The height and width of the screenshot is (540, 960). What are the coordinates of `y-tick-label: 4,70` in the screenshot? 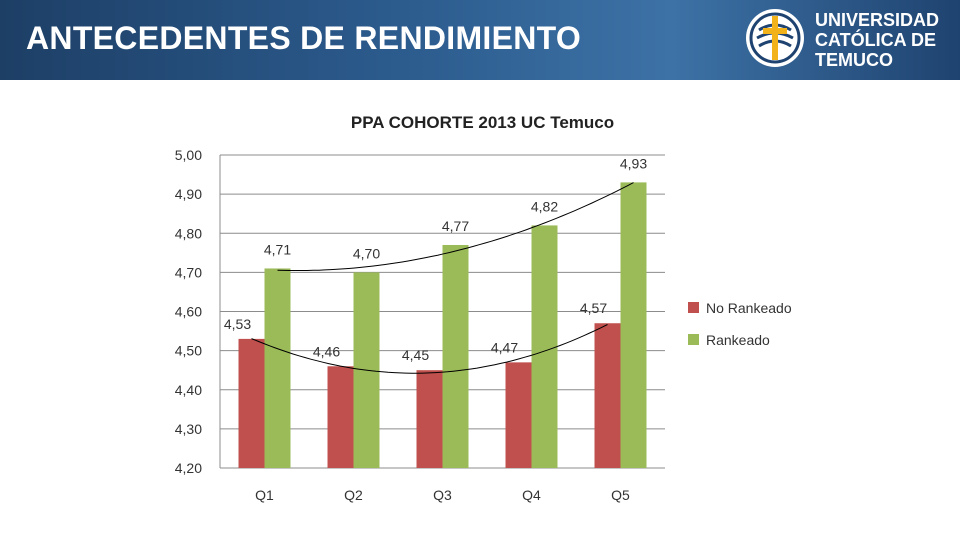 It's located at (188, 272).